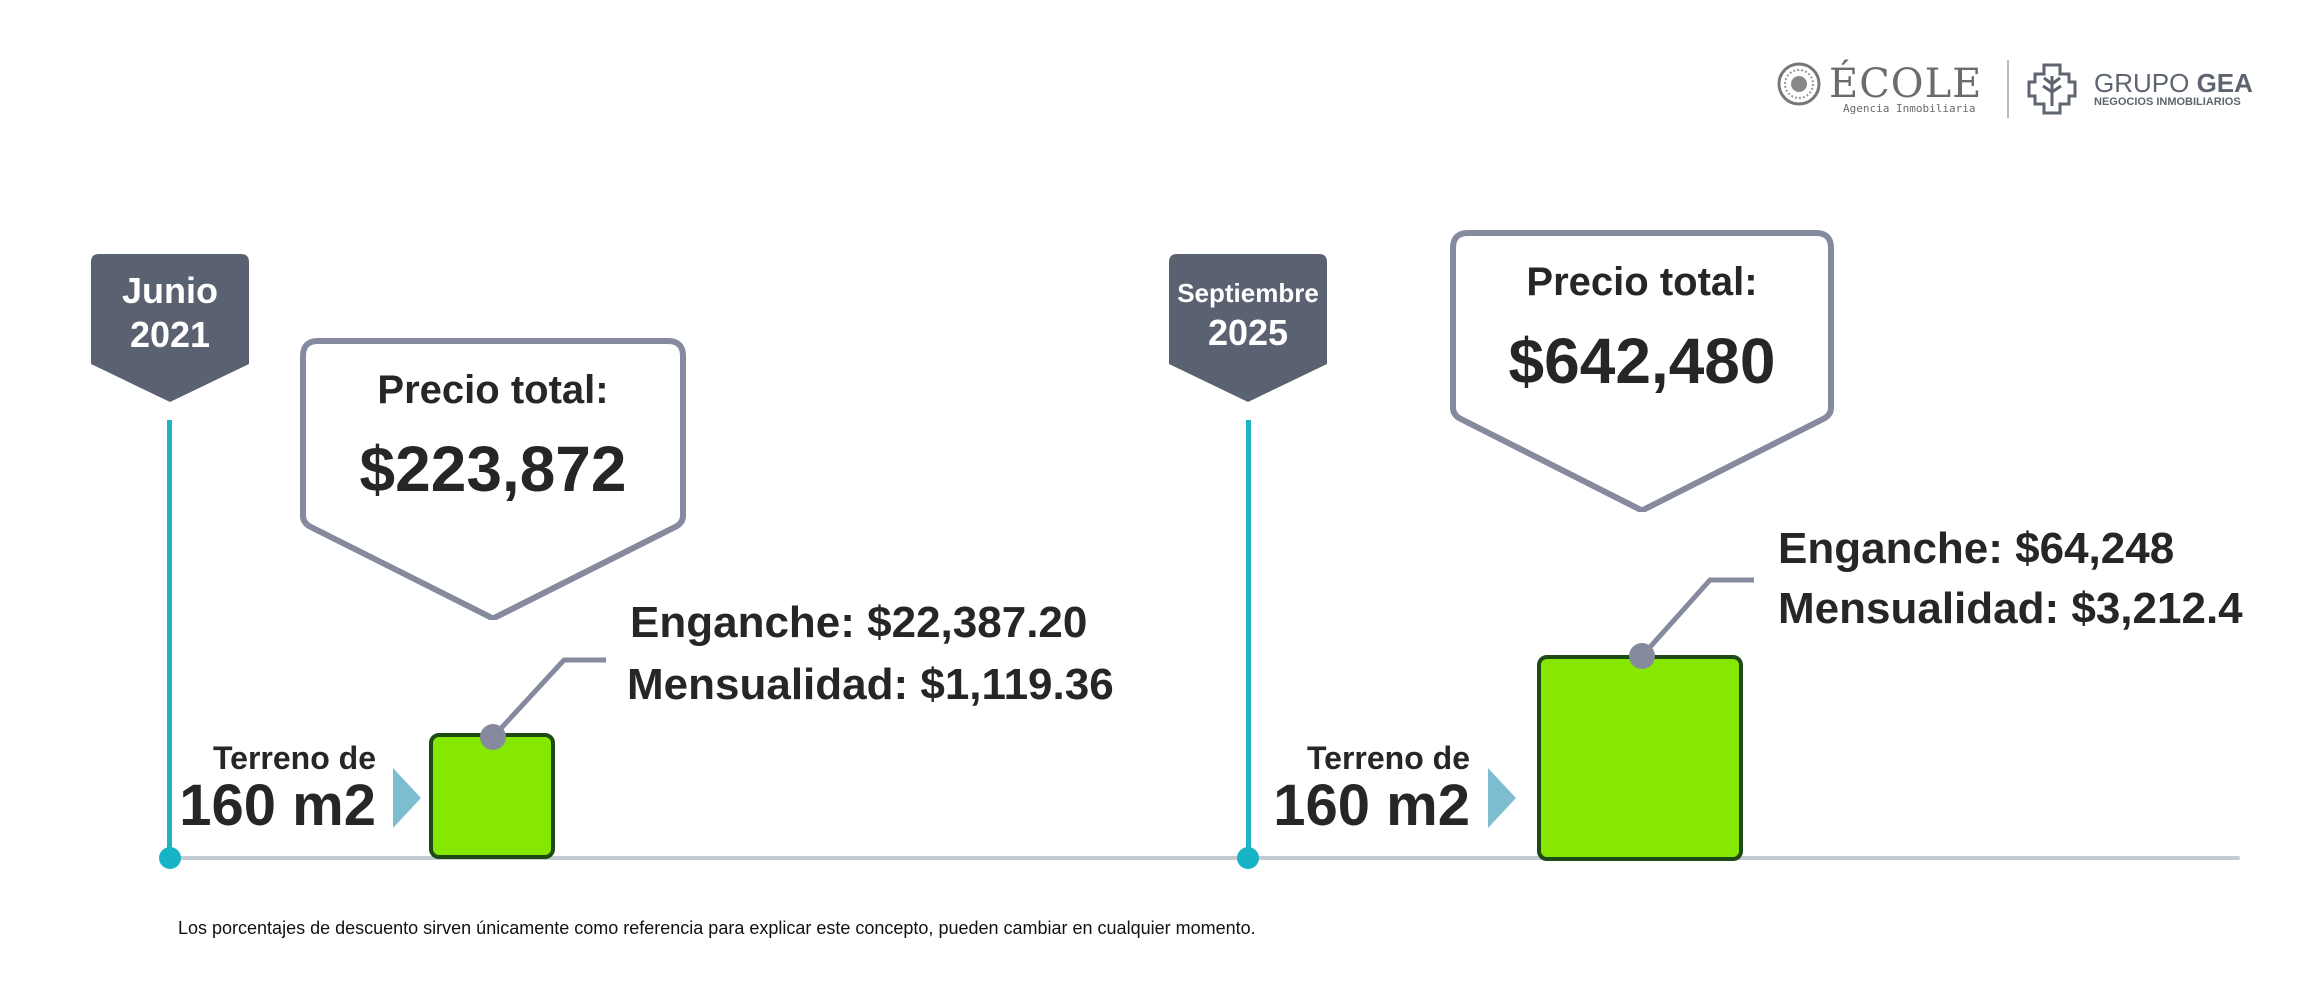  What do you see at coordinates (859, 622) in the screenshot?
I see `enganche-text: Enganche: $22,387.20` at bounding box center [859, 622].